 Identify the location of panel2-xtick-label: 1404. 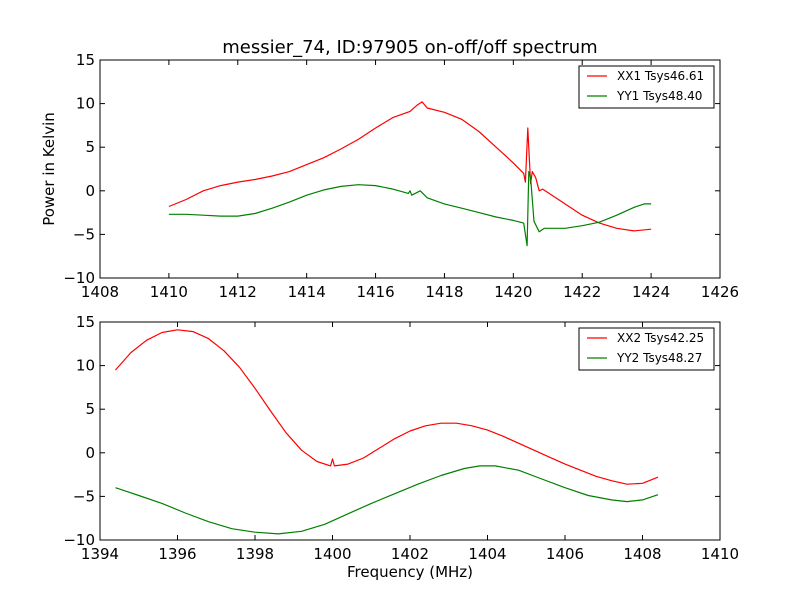
(487, 554).